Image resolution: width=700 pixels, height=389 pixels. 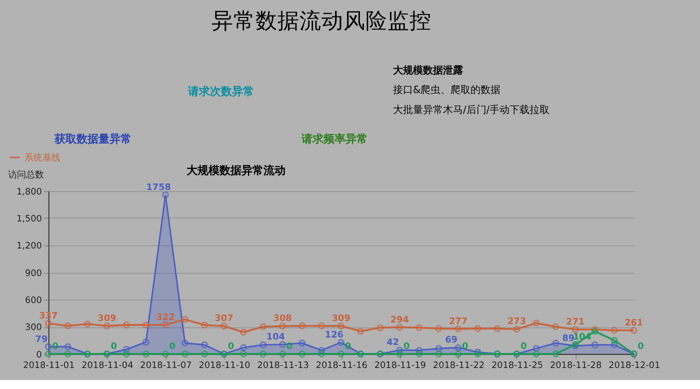 What do you see at coordinates (33, 328) in the screenshot?
I see `y-tick-label: 300` at bounding box center [33, 328].